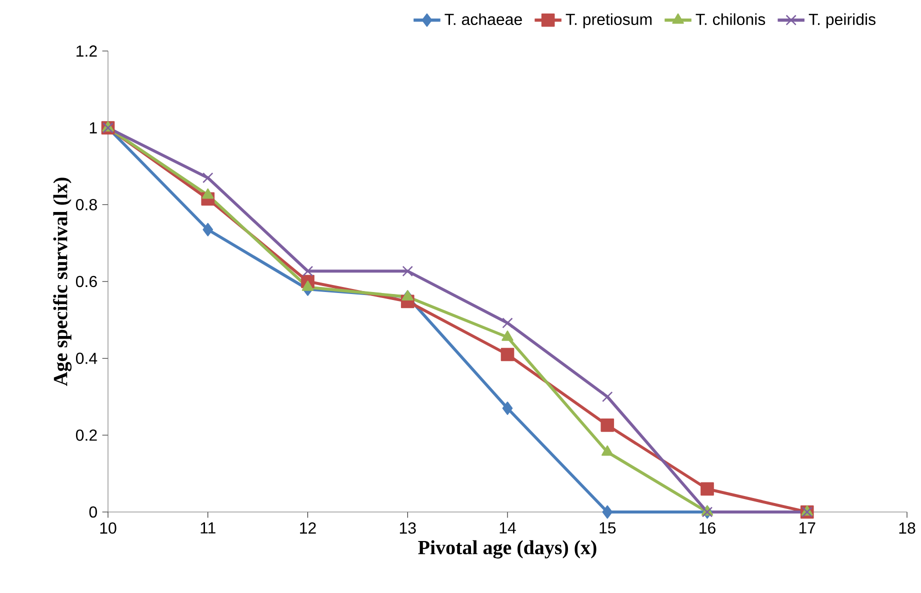  I want to click on x-tick-label: 10, so click(108, 528).